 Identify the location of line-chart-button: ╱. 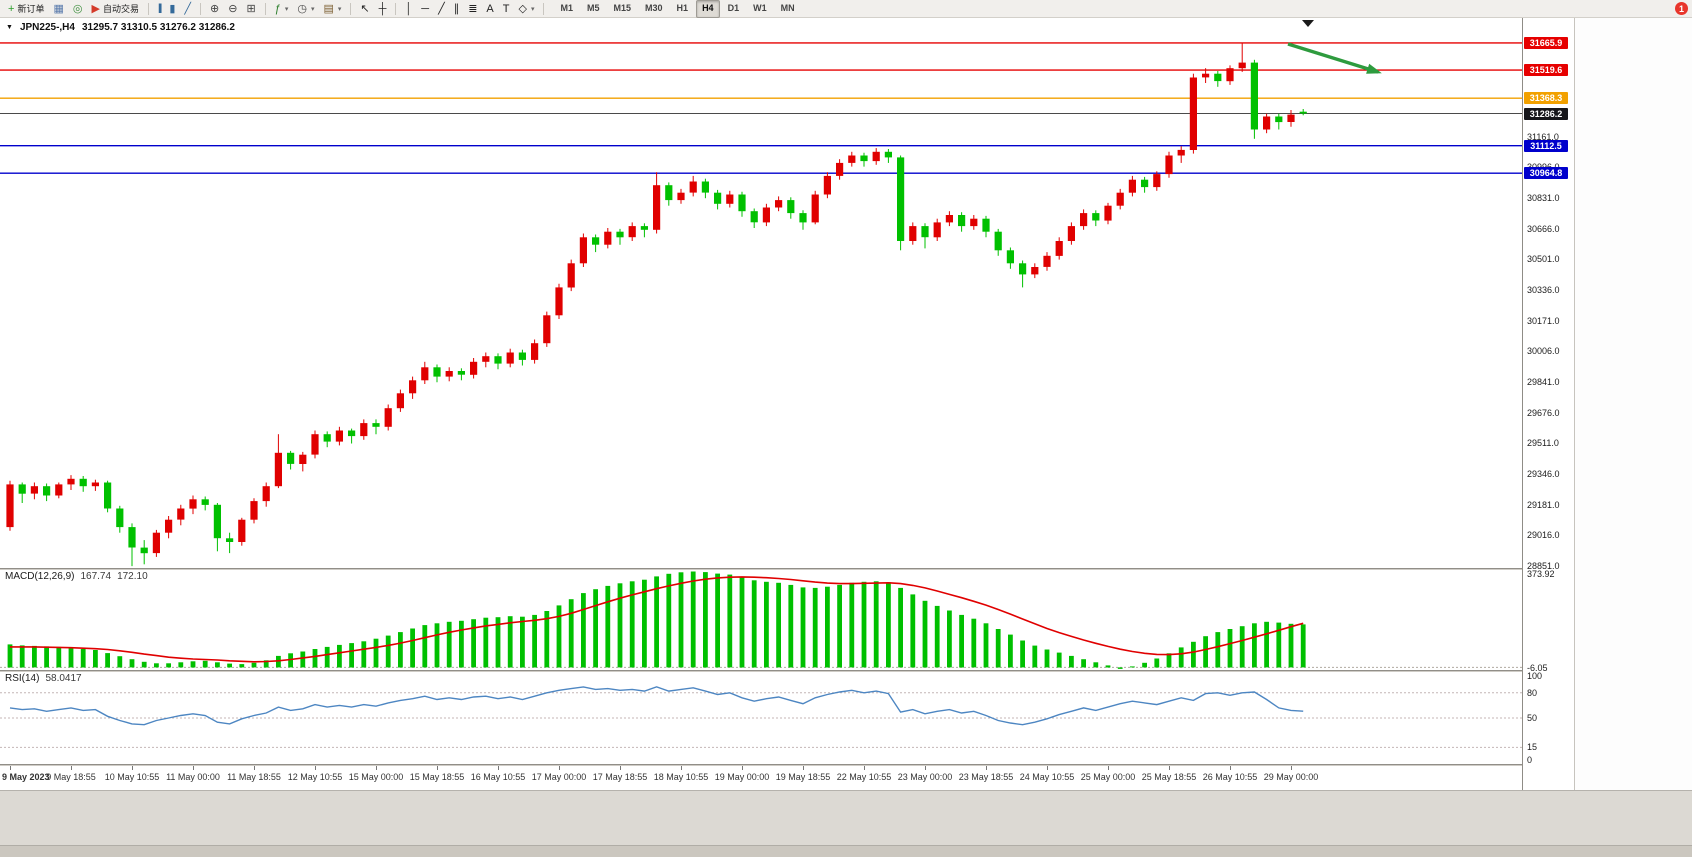
(187, 9).